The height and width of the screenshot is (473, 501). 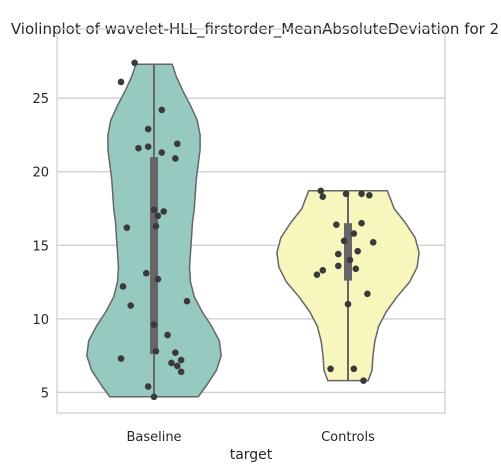 What do you see at coordinates (45, 393) in the screenshot?
I see `y-tick-label-5: 5` at bounding box center [45, 393].